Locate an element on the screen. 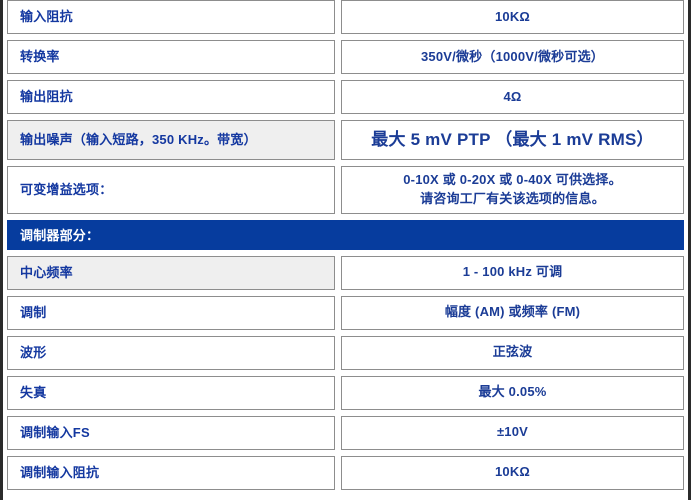 This screenshot has width=691, height=500. table-row: 输入阻抗 10KΩ is located at coordinates (345, 17).